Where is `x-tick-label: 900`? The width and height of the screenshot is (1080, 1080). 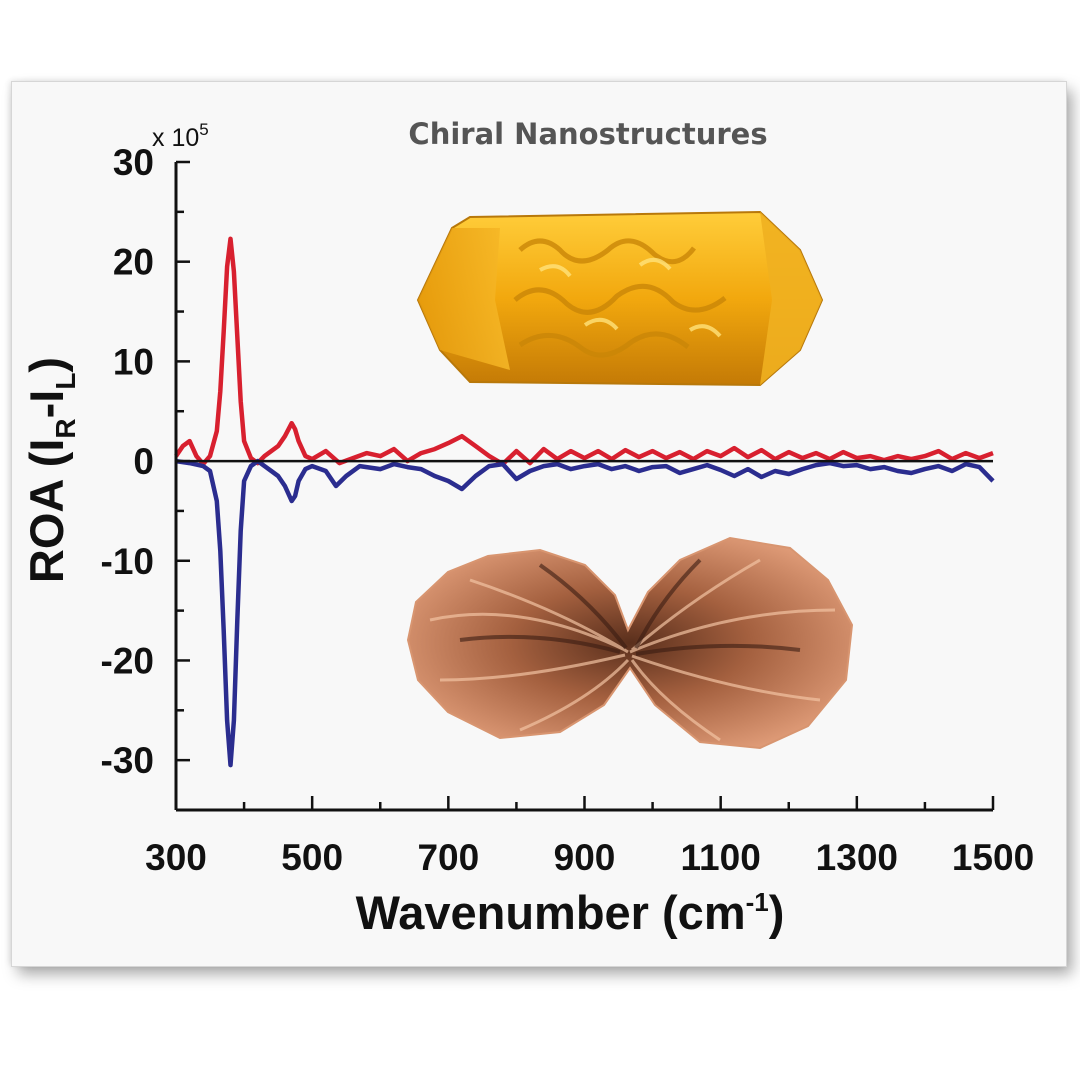 x-tick-label: 900 is located at coordinates (585, 857).